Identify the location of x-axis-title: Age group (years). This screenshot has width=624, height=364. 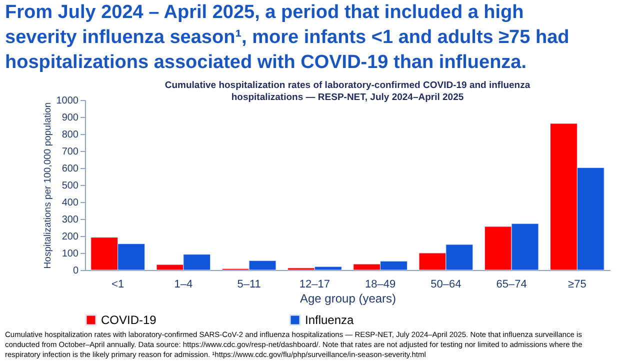
(348, 299).